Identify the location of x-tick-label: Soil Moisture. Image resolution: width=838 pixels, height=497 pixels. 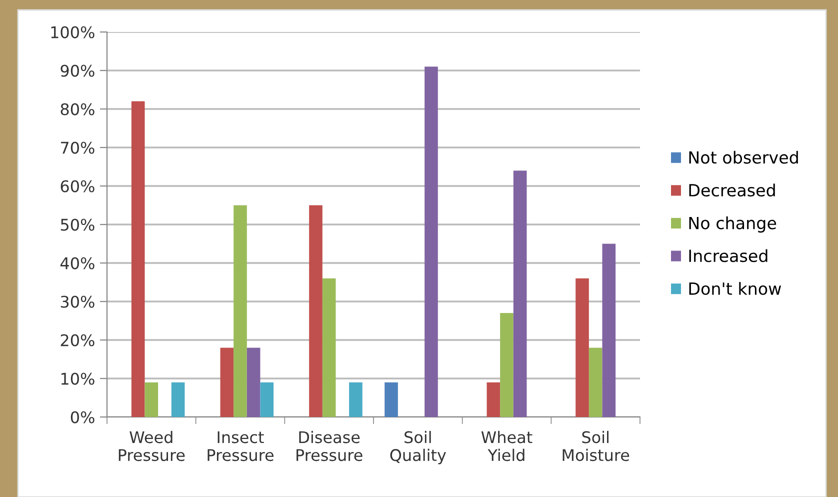
(596, 446).